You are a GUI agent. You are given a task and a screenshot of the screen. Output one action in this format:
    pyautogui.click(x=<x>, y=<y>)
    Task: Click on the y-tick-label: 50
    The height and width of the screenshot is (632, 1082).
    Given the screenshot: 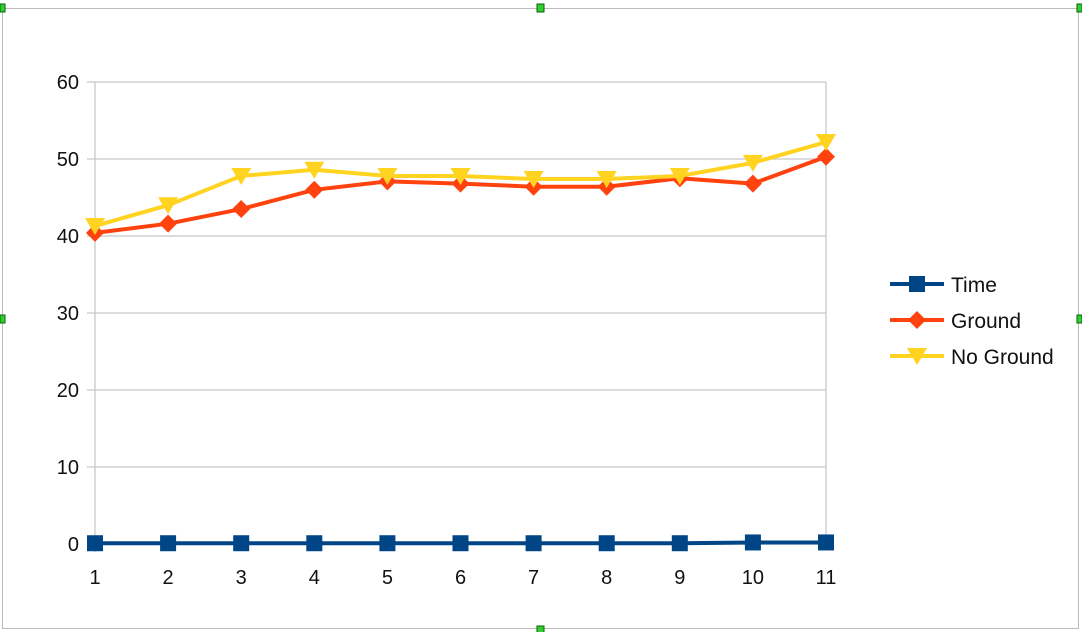 What is the action you would take?
    pyautogui.click(x=68, y=160)
    